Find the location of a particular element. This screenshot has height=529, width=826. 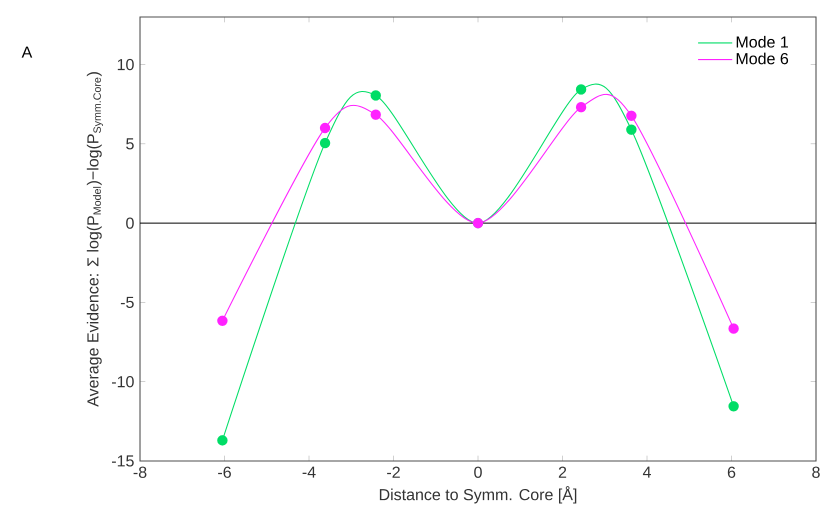

y-tick-label: -5 is located at coordinates (127, 302).